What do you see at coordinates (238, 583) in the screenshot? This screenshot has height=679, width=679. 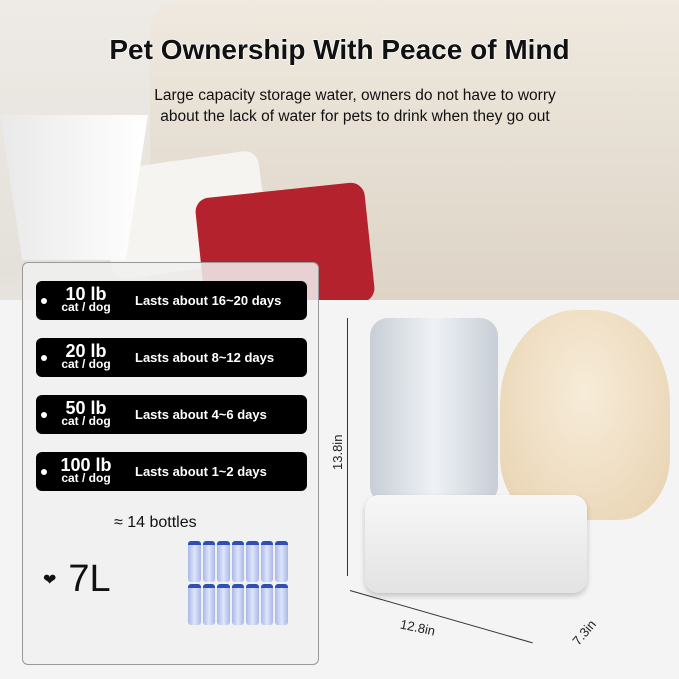 I see `bottle-pack-image` at bounding box center [238, 583].